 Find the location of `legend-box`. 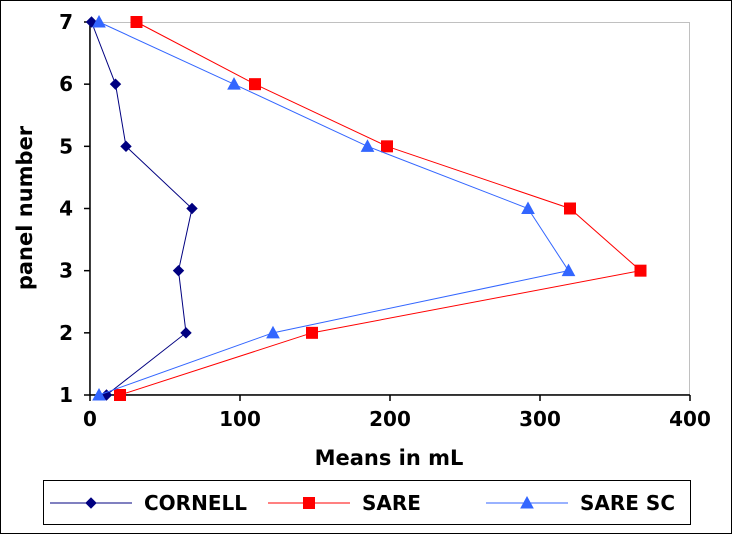

legend-box is located at coordinates (367, 502).